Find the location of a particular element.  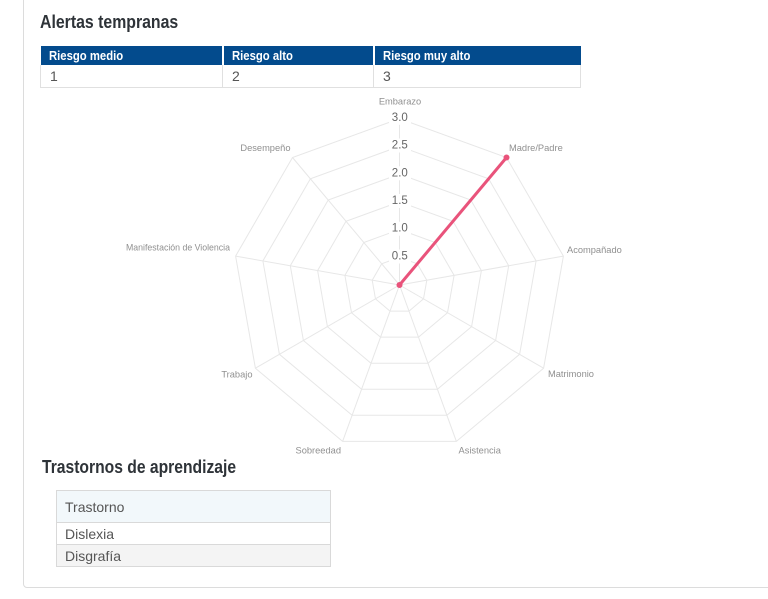

svg-text: 2.0 is located at coordinates (400, 173).